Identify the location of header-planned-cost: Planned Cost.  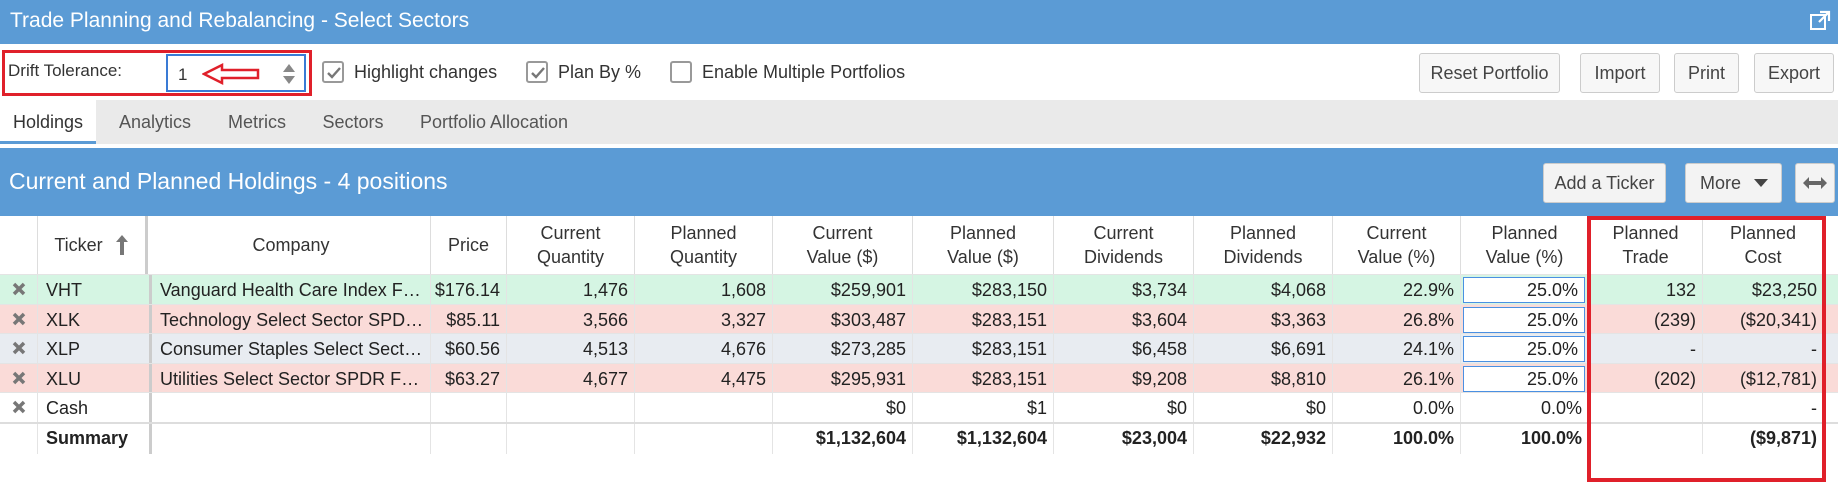
(1763, 245).